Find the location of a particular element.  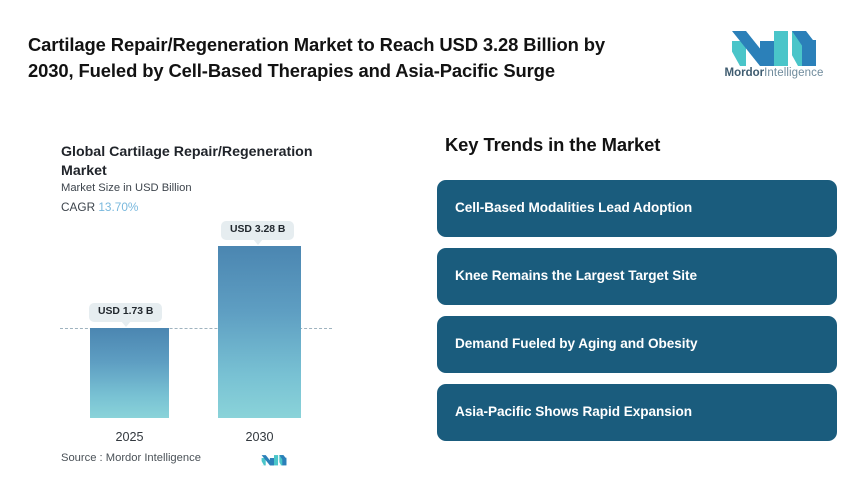

brand-logo-wordmark: MordorIntelligence is located at coordinates (774, 73).